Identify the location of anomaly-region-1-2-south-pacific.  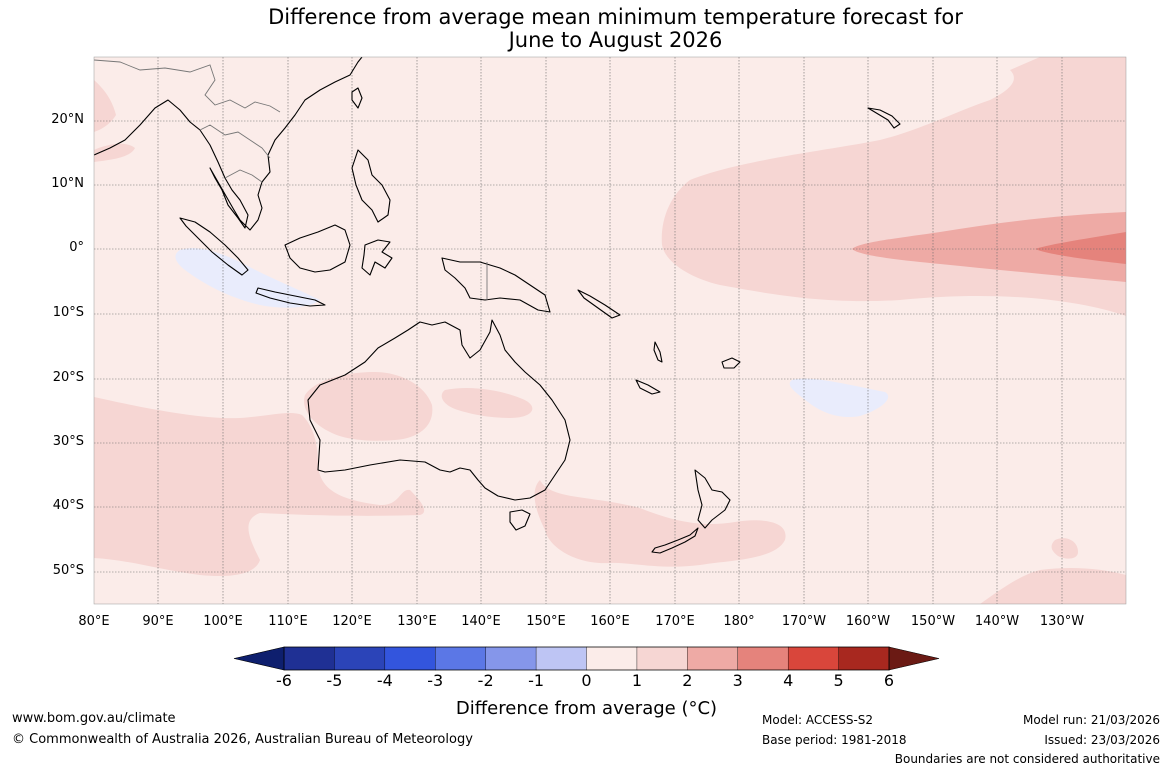
(1053, 585).